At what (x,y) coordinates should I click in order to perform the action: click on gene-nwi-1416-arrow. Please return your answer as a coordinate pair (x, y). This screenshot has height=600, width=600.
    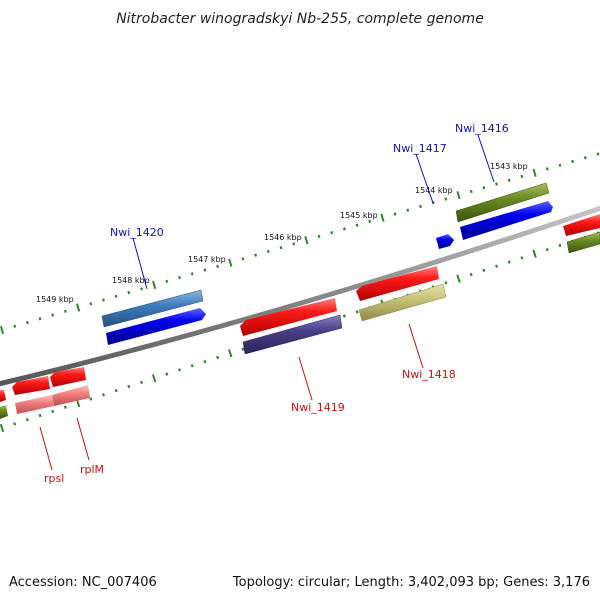
    Looking at the image, I should click on (506, 220).